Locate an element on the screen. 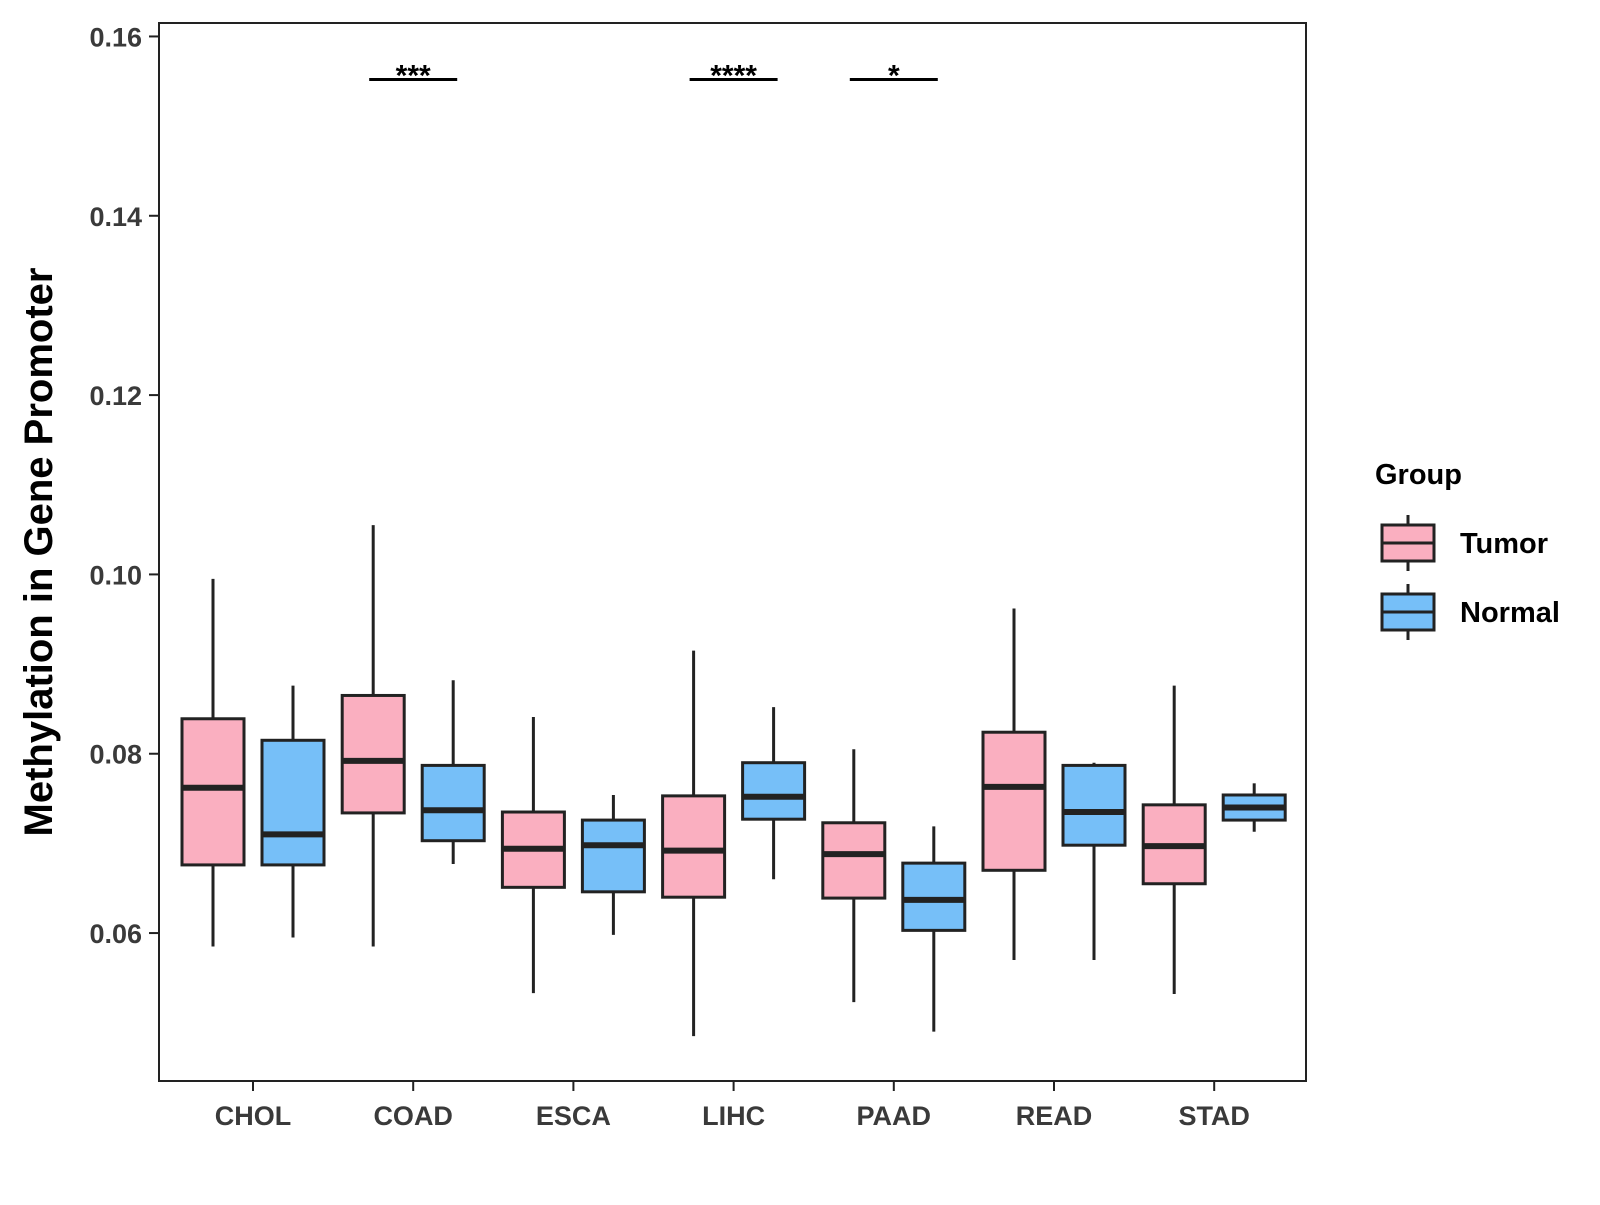 The image size is (1600, 1205). significance-lihc: **** is located at coordinates (733, 75).